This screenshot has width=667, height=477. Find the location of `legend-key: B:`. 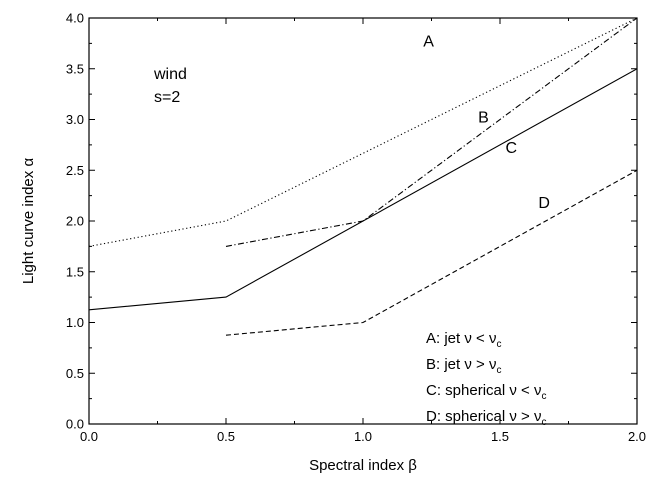

legend-key: B: is located at coordinates (435, 364).